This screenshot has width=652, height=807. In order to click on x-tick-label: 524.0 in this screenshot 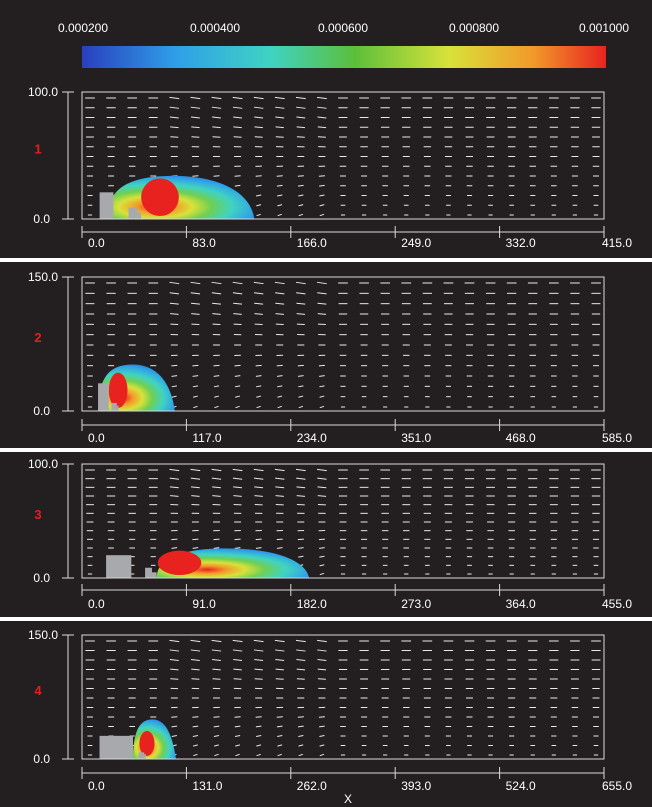, I will do `click(521, 786)`.